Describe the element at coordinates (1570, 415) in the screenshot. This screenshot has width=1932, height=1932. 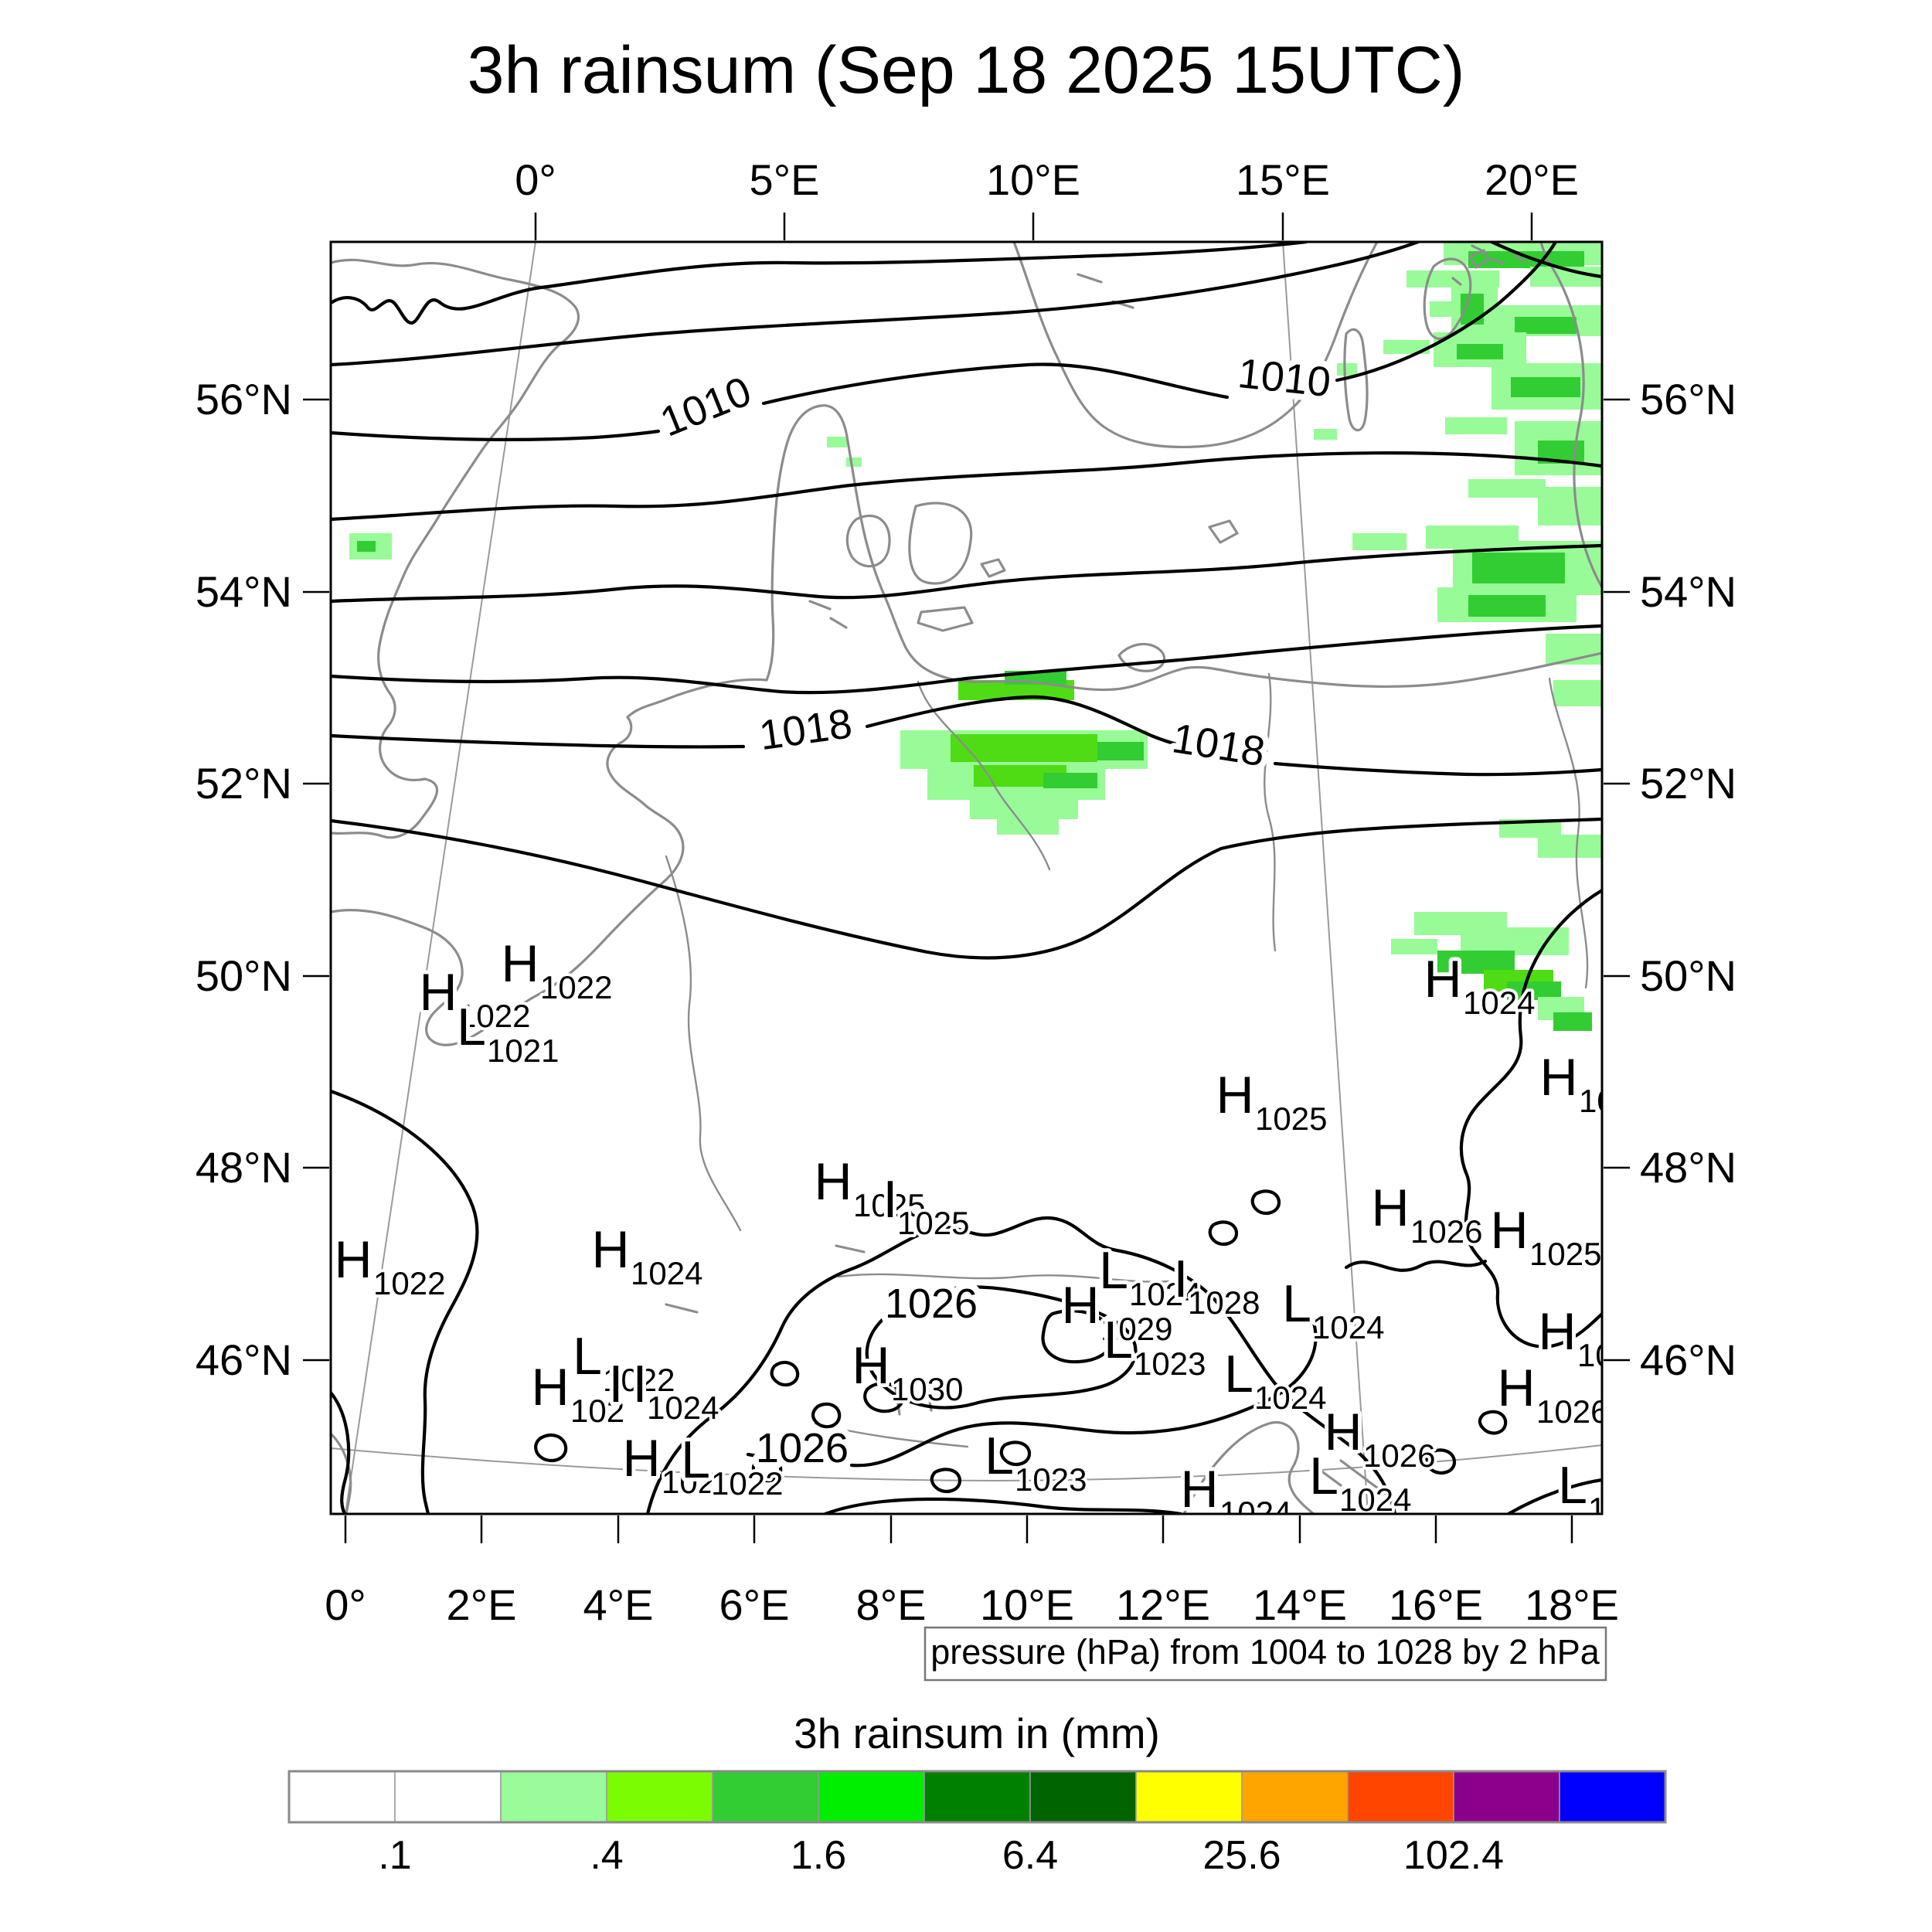
I see `coast-baltic-ne` at that location.